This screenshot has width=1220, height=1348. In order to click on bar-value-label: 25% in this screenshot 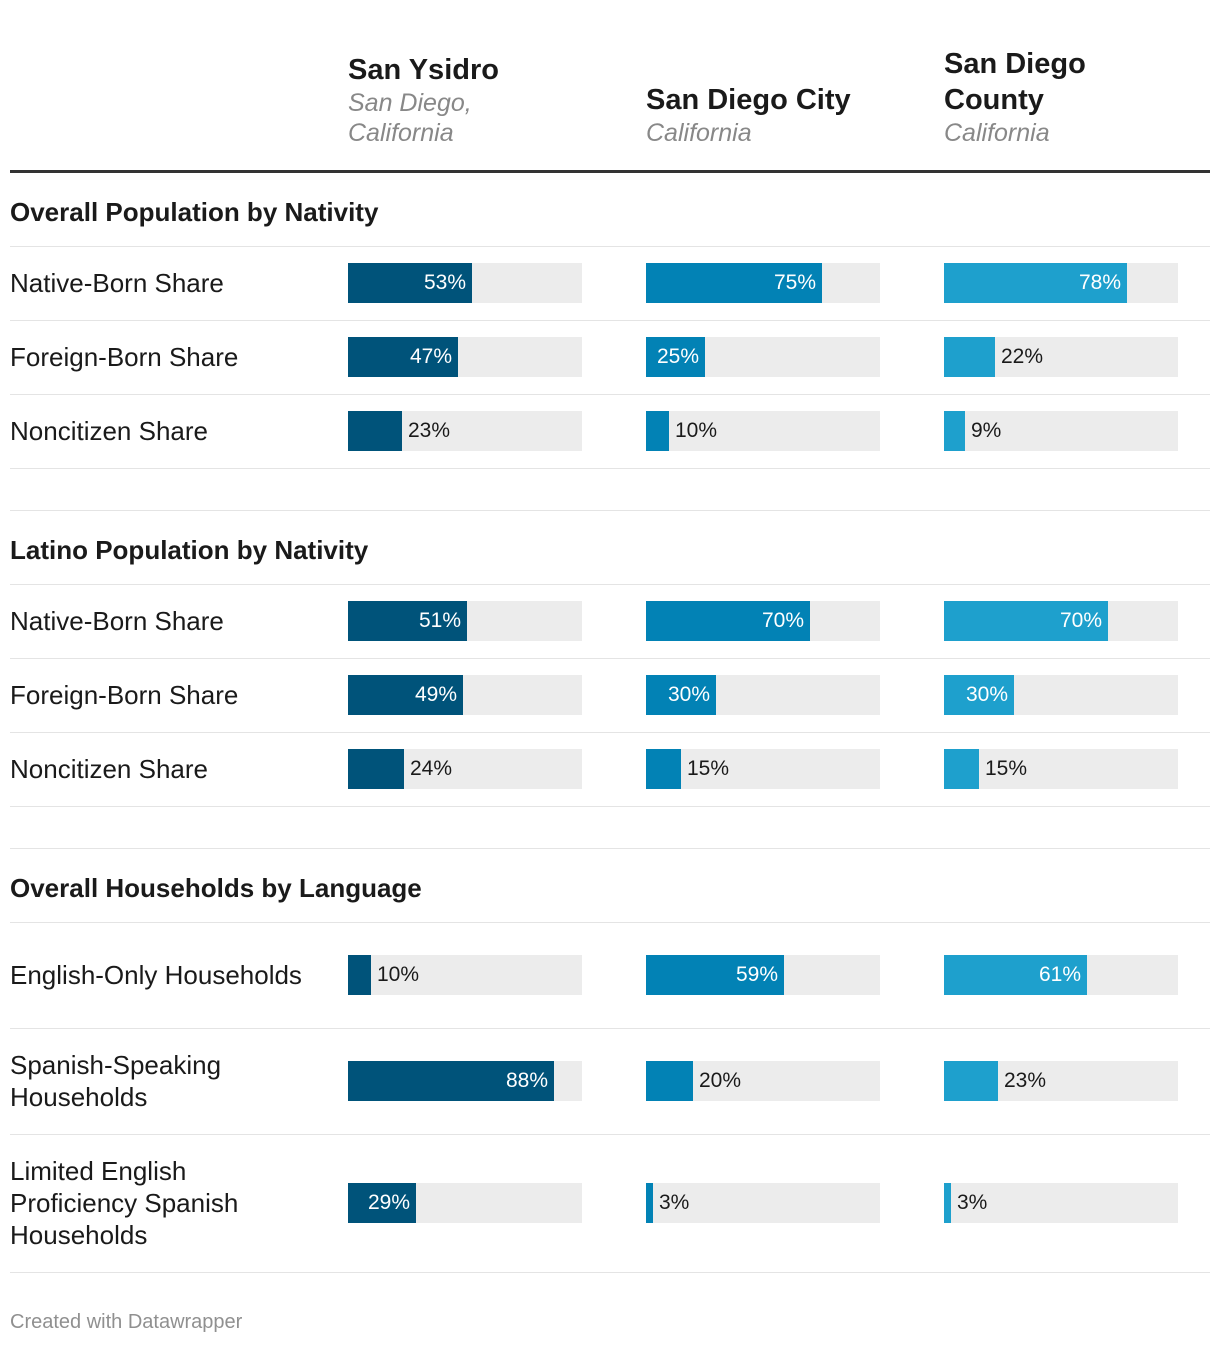, I will do `click(677, 356)`.